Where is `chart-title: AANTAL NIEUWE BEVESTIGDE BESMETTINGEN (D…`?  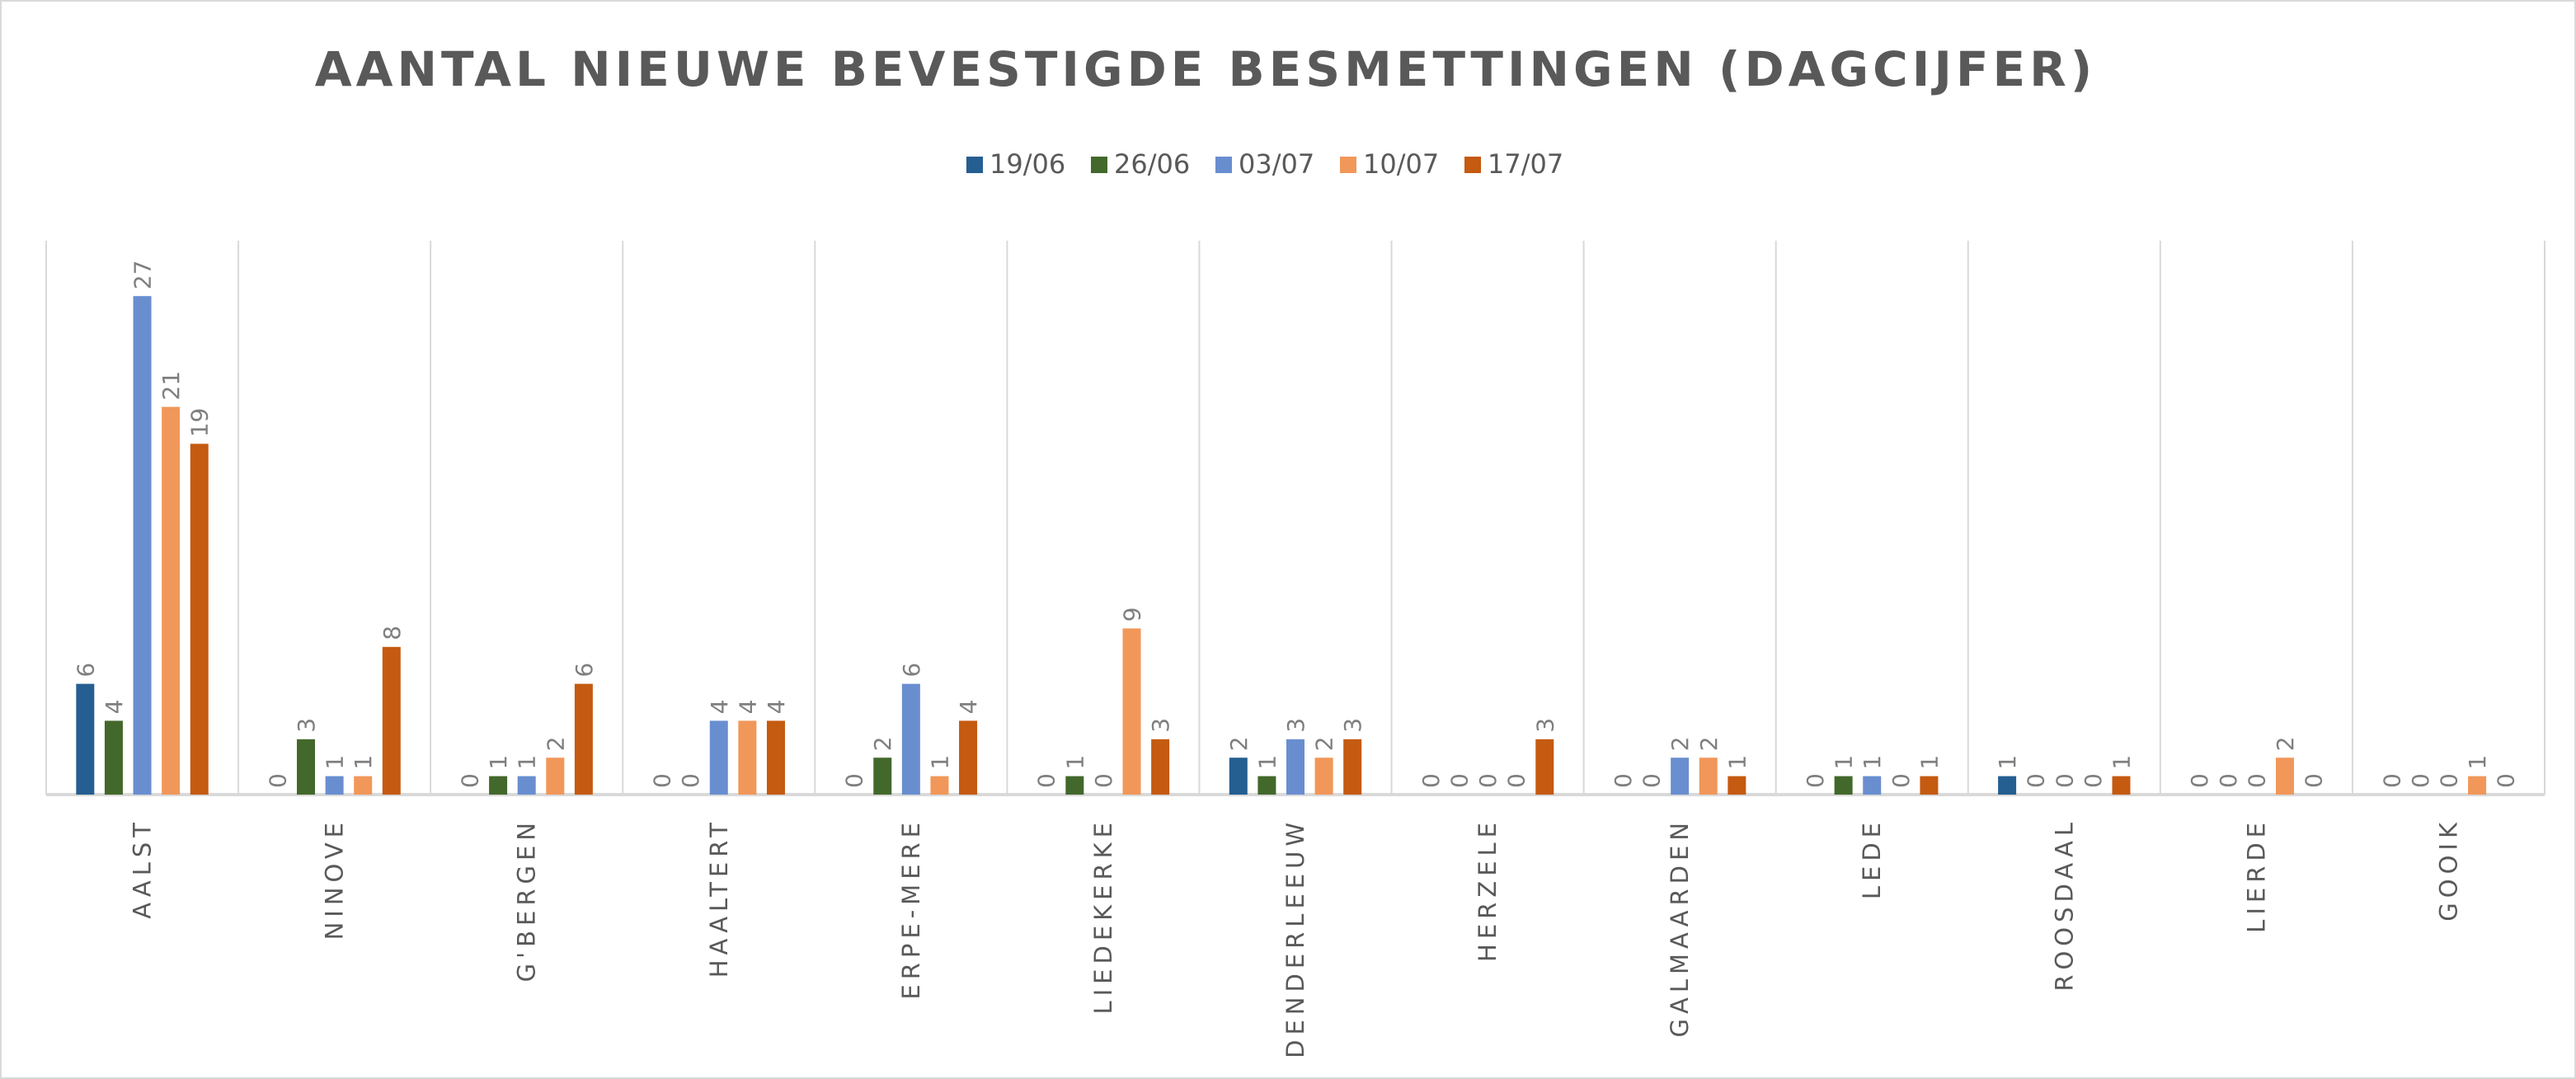 chart-title: AANTAL NIEUWE BEVESTIGDE BESMETTINGEN (D… is located at coordinates (1206, 69).